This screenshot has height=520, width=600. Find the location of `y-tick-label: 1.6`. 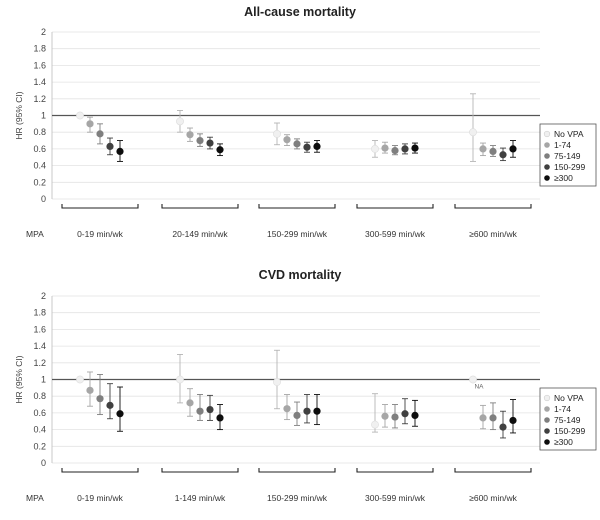

y-tick-label: 1.6 is located at coordinates (39, 329).